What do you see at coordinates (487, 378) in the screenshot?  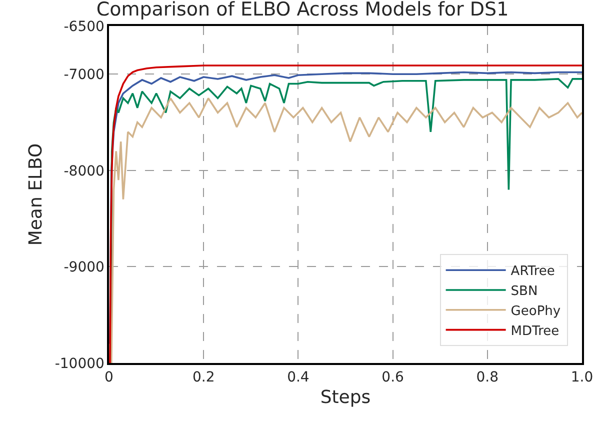 I see `x-tick-label: 0.8` at bounding box center [487, 378].